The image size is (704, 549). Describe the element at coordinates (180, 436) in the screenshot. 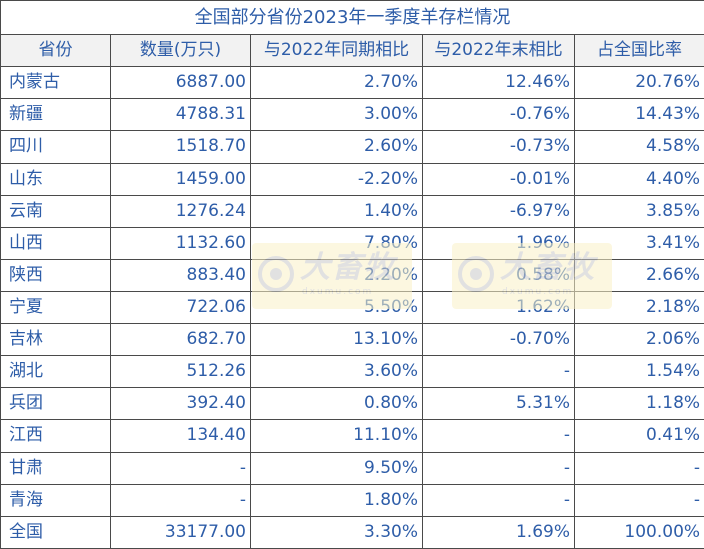

I see `cell-quantity: 134.40` at that location.